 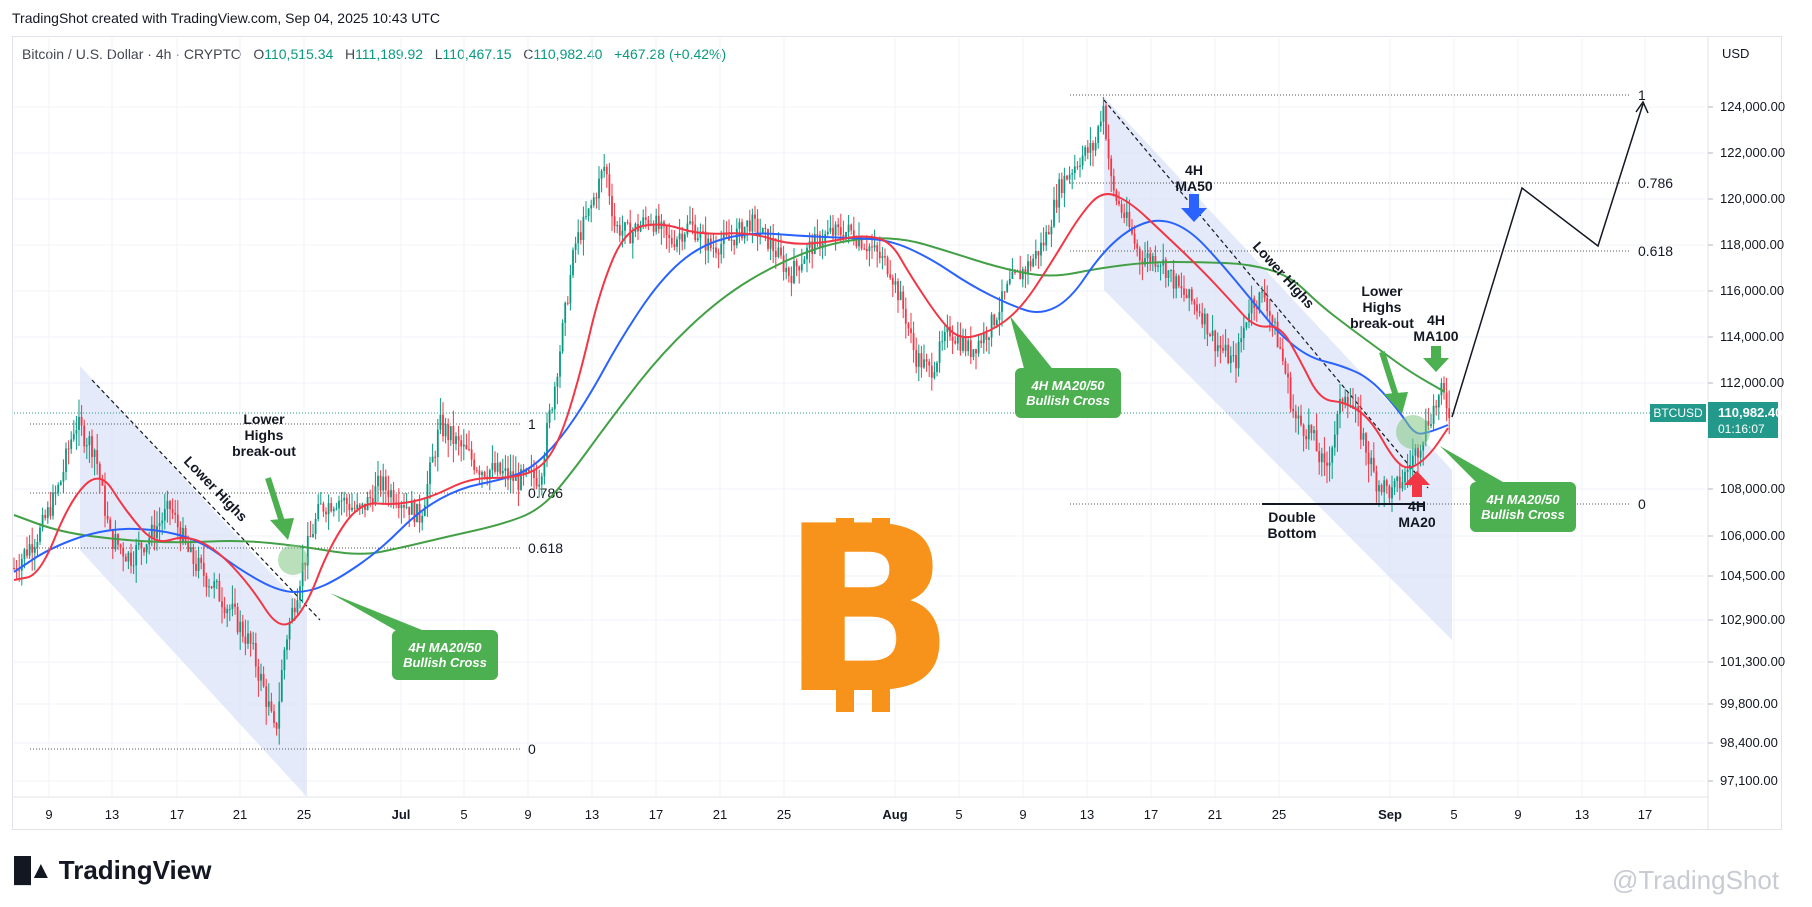 What do you see at coordinates (1752, 535) in the screenshot?
I see `price-tick-label: 106,000.00` at bounding box center [1752, 535].